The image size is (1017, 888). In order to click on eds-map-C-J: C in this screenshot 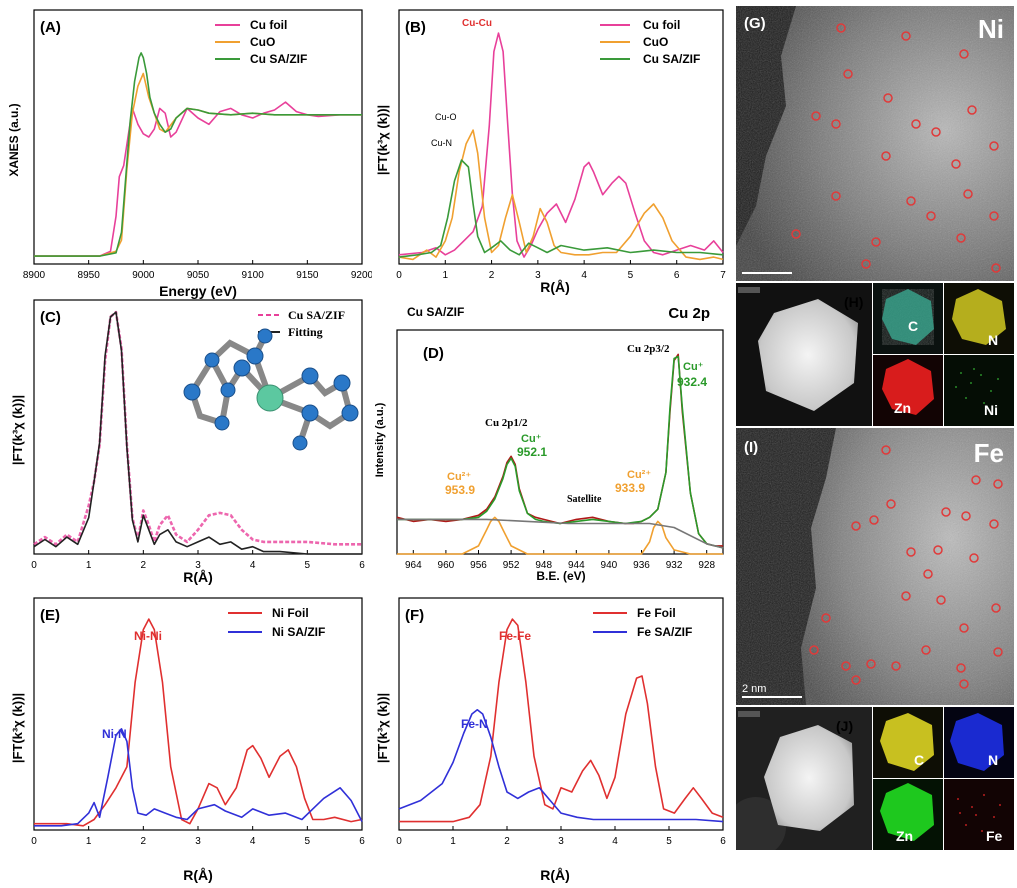, I will do `click(908, 742)`.